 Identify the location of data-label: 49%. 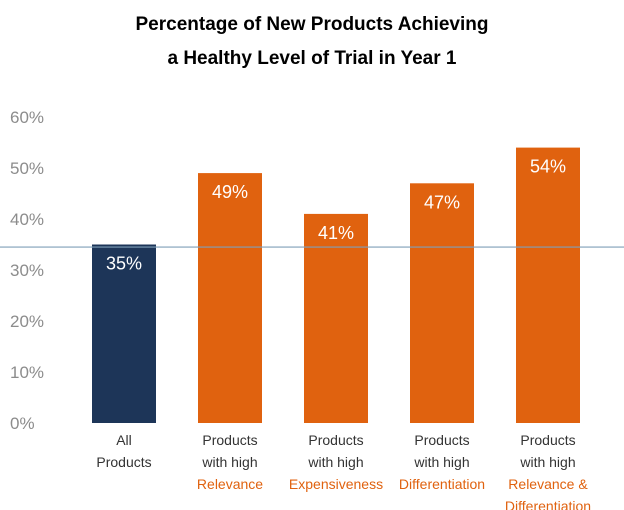
(230, 192).